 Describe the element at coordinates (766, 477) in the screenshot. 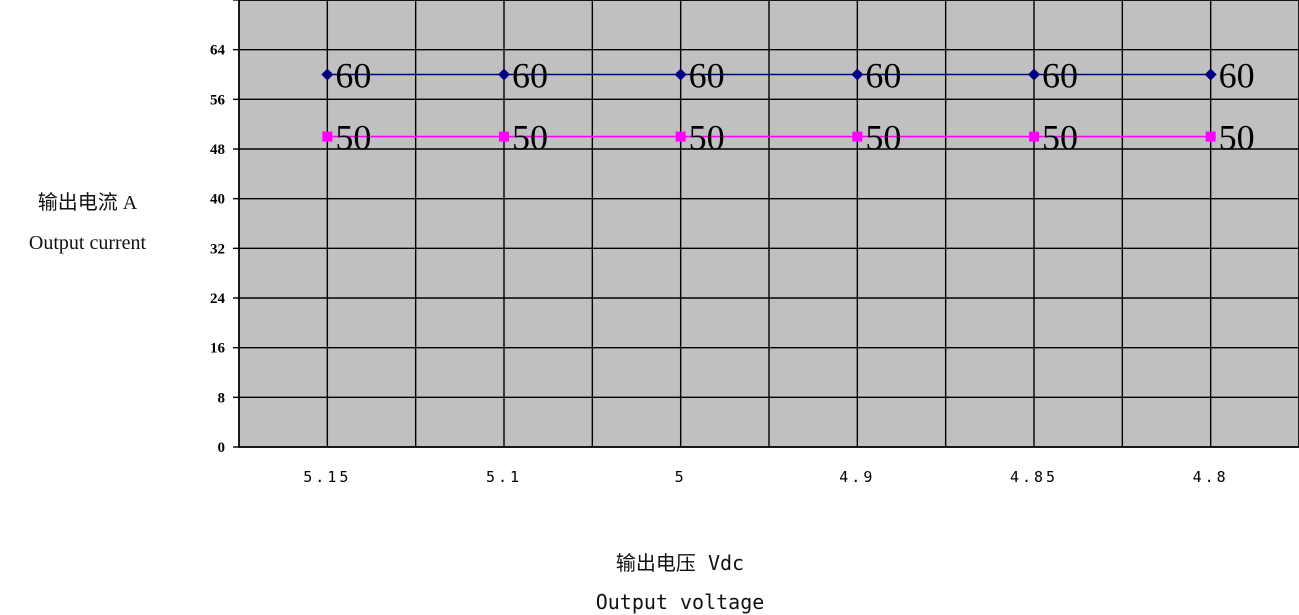

I see `x-axis-ticks: 5.15 5.1 5 4.9 4.85 4.8` at that location.